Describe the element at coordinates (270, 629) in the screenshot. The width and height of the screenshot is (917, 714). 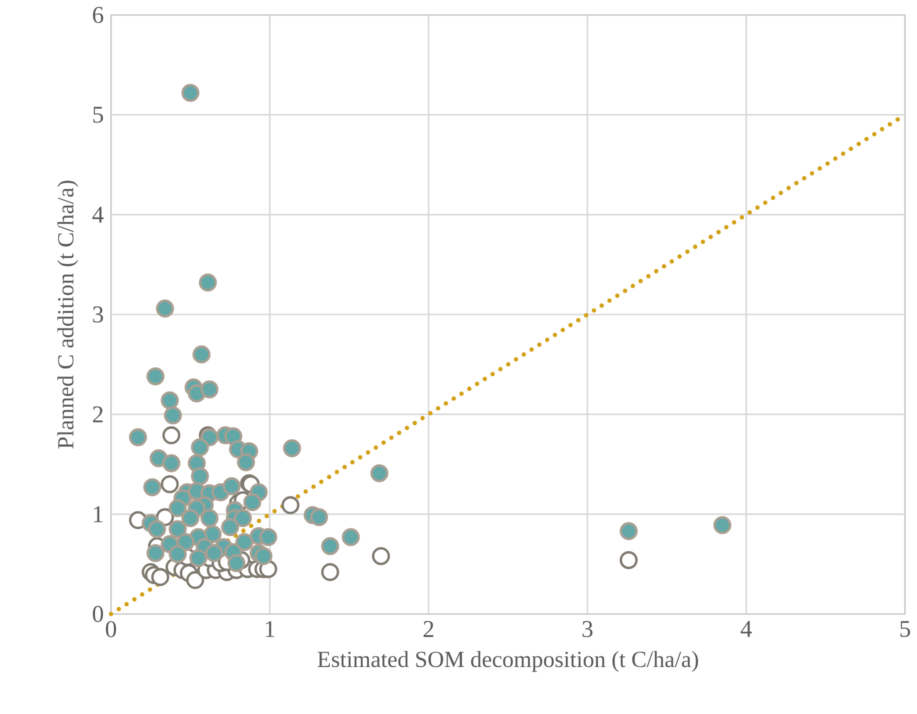
I see `x-tick-label: 1` at that location.